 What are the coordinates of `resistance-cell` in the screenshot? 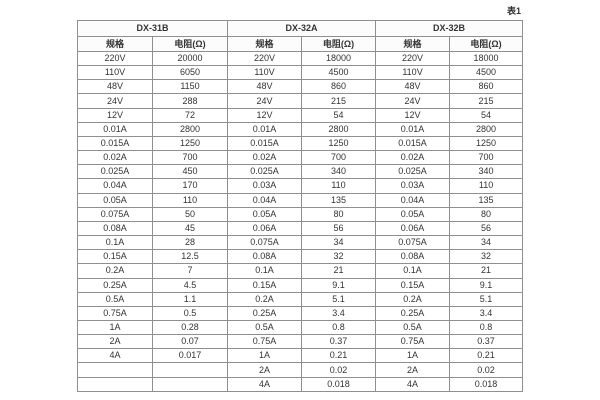 It's located at (190, 370).